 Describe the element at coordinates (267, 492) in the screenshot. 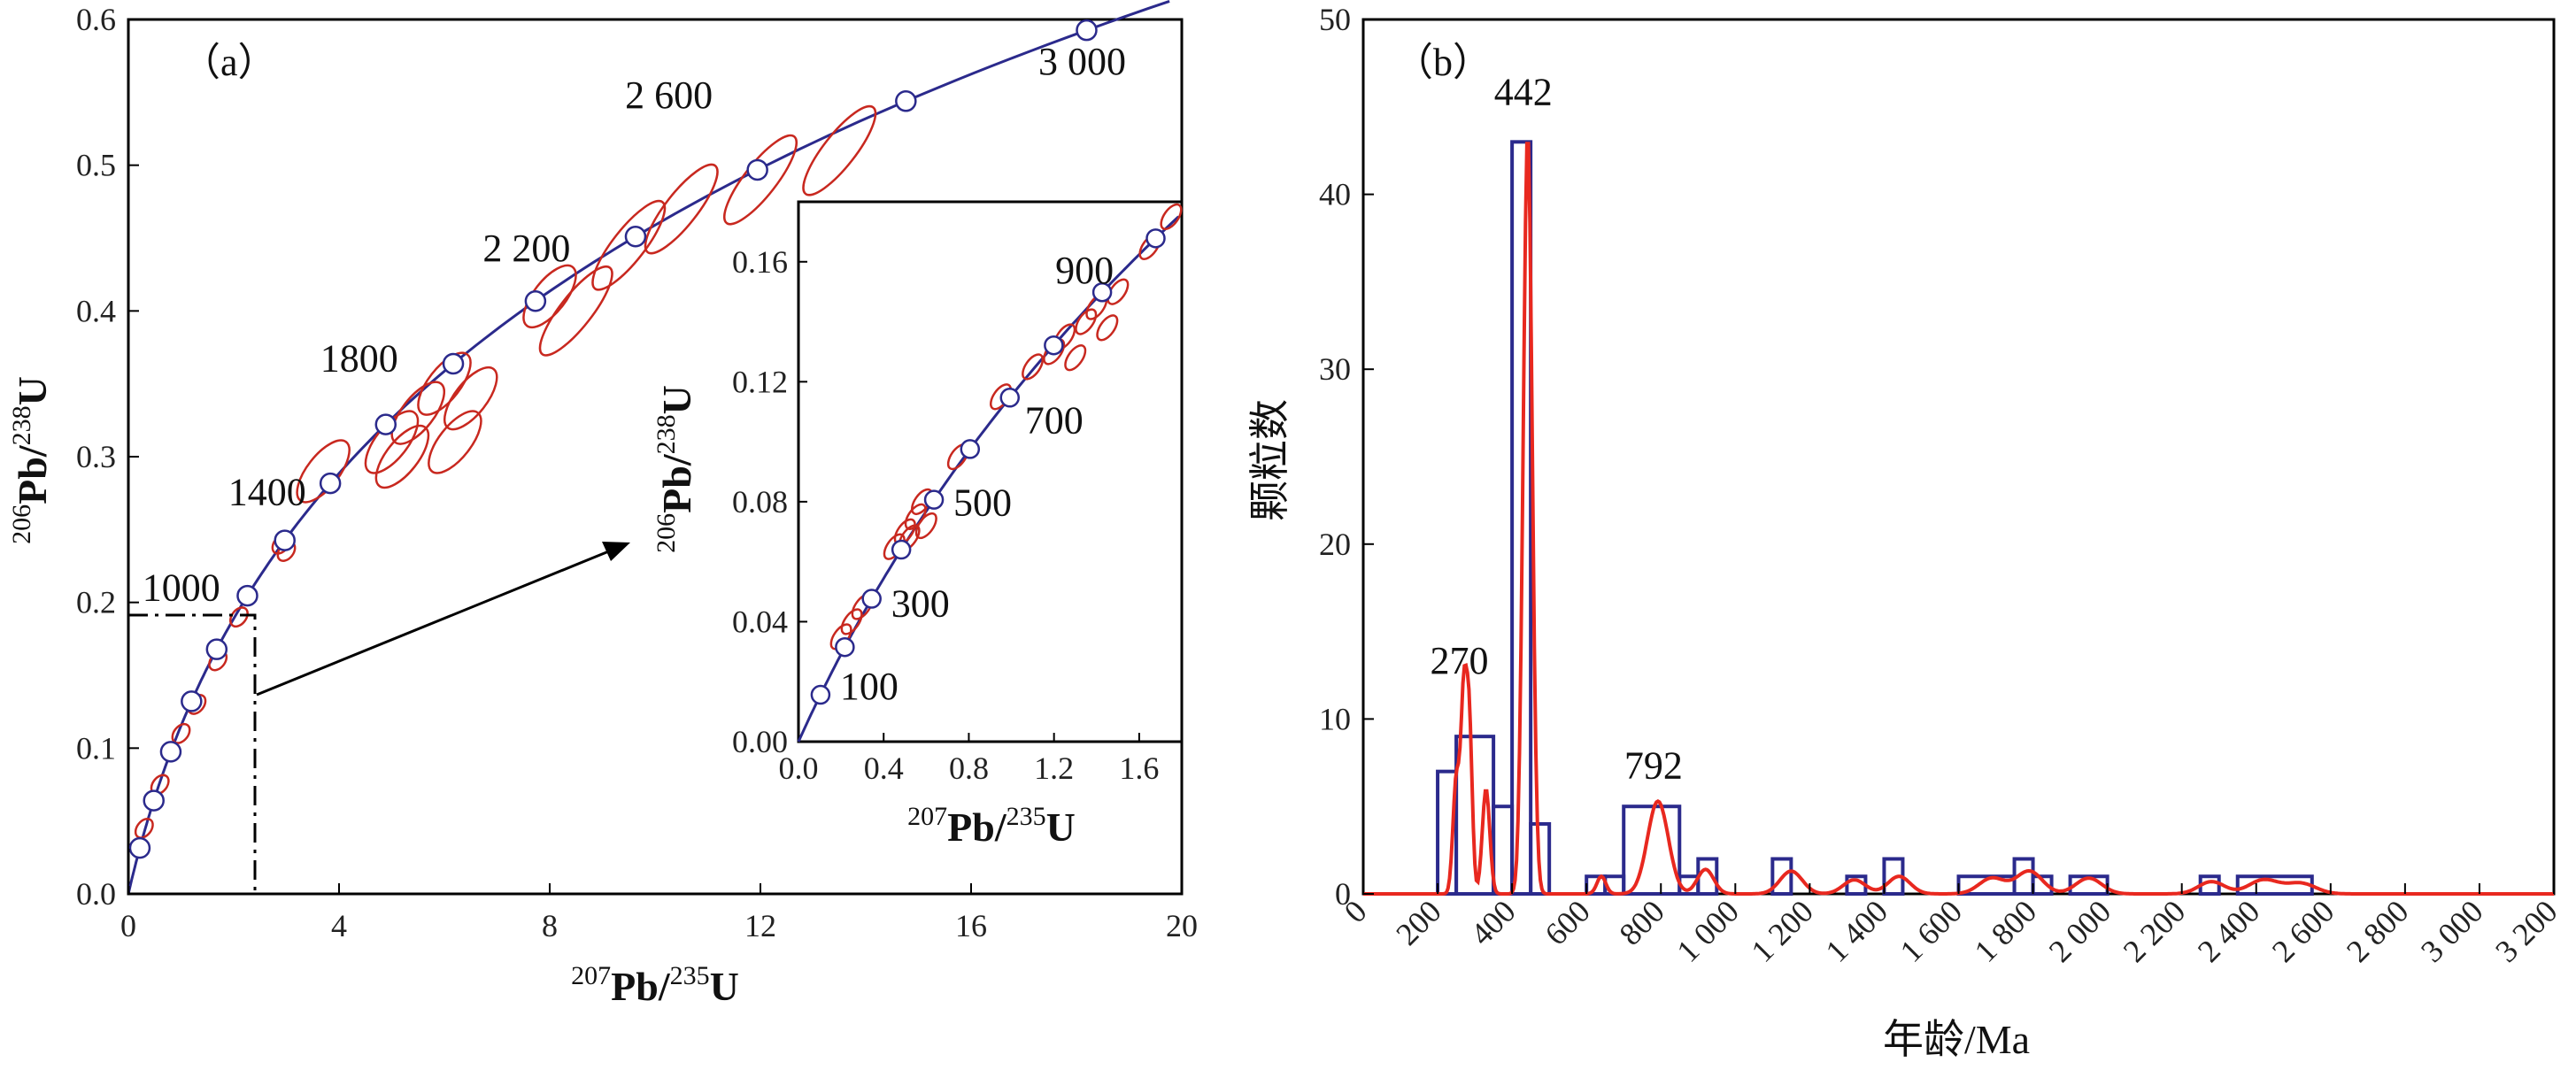

I see `concordia-age-label: 1400` at that location.